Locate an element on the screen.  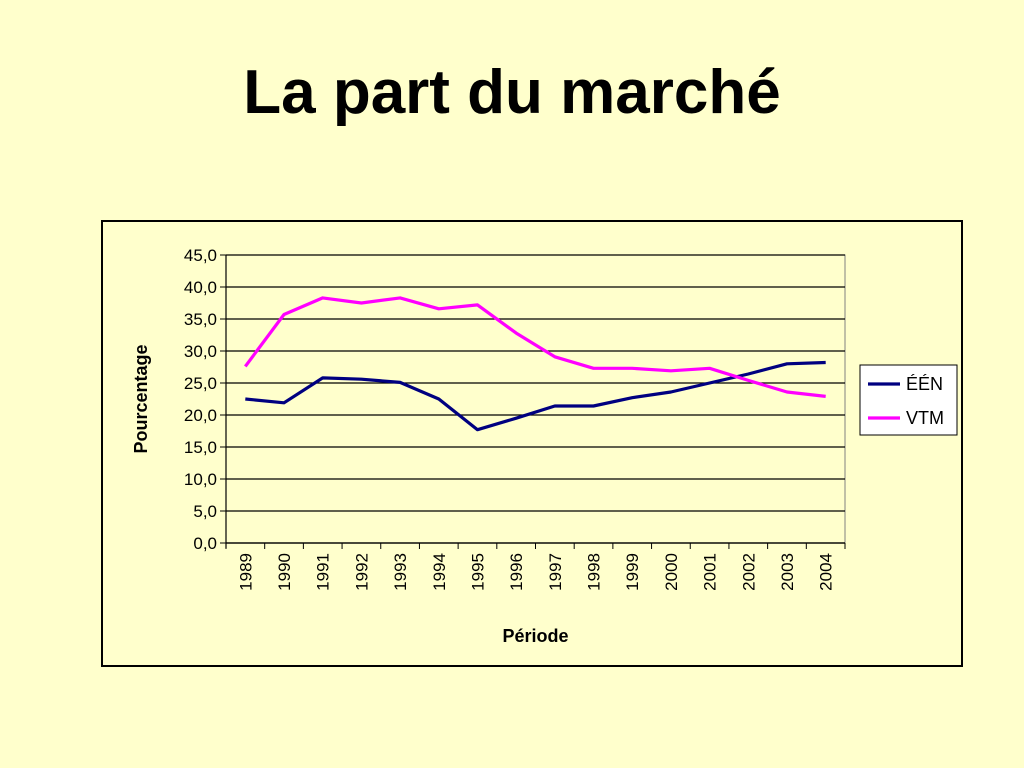
x-tick-label: 2002 is located at coordinates (748, 572).